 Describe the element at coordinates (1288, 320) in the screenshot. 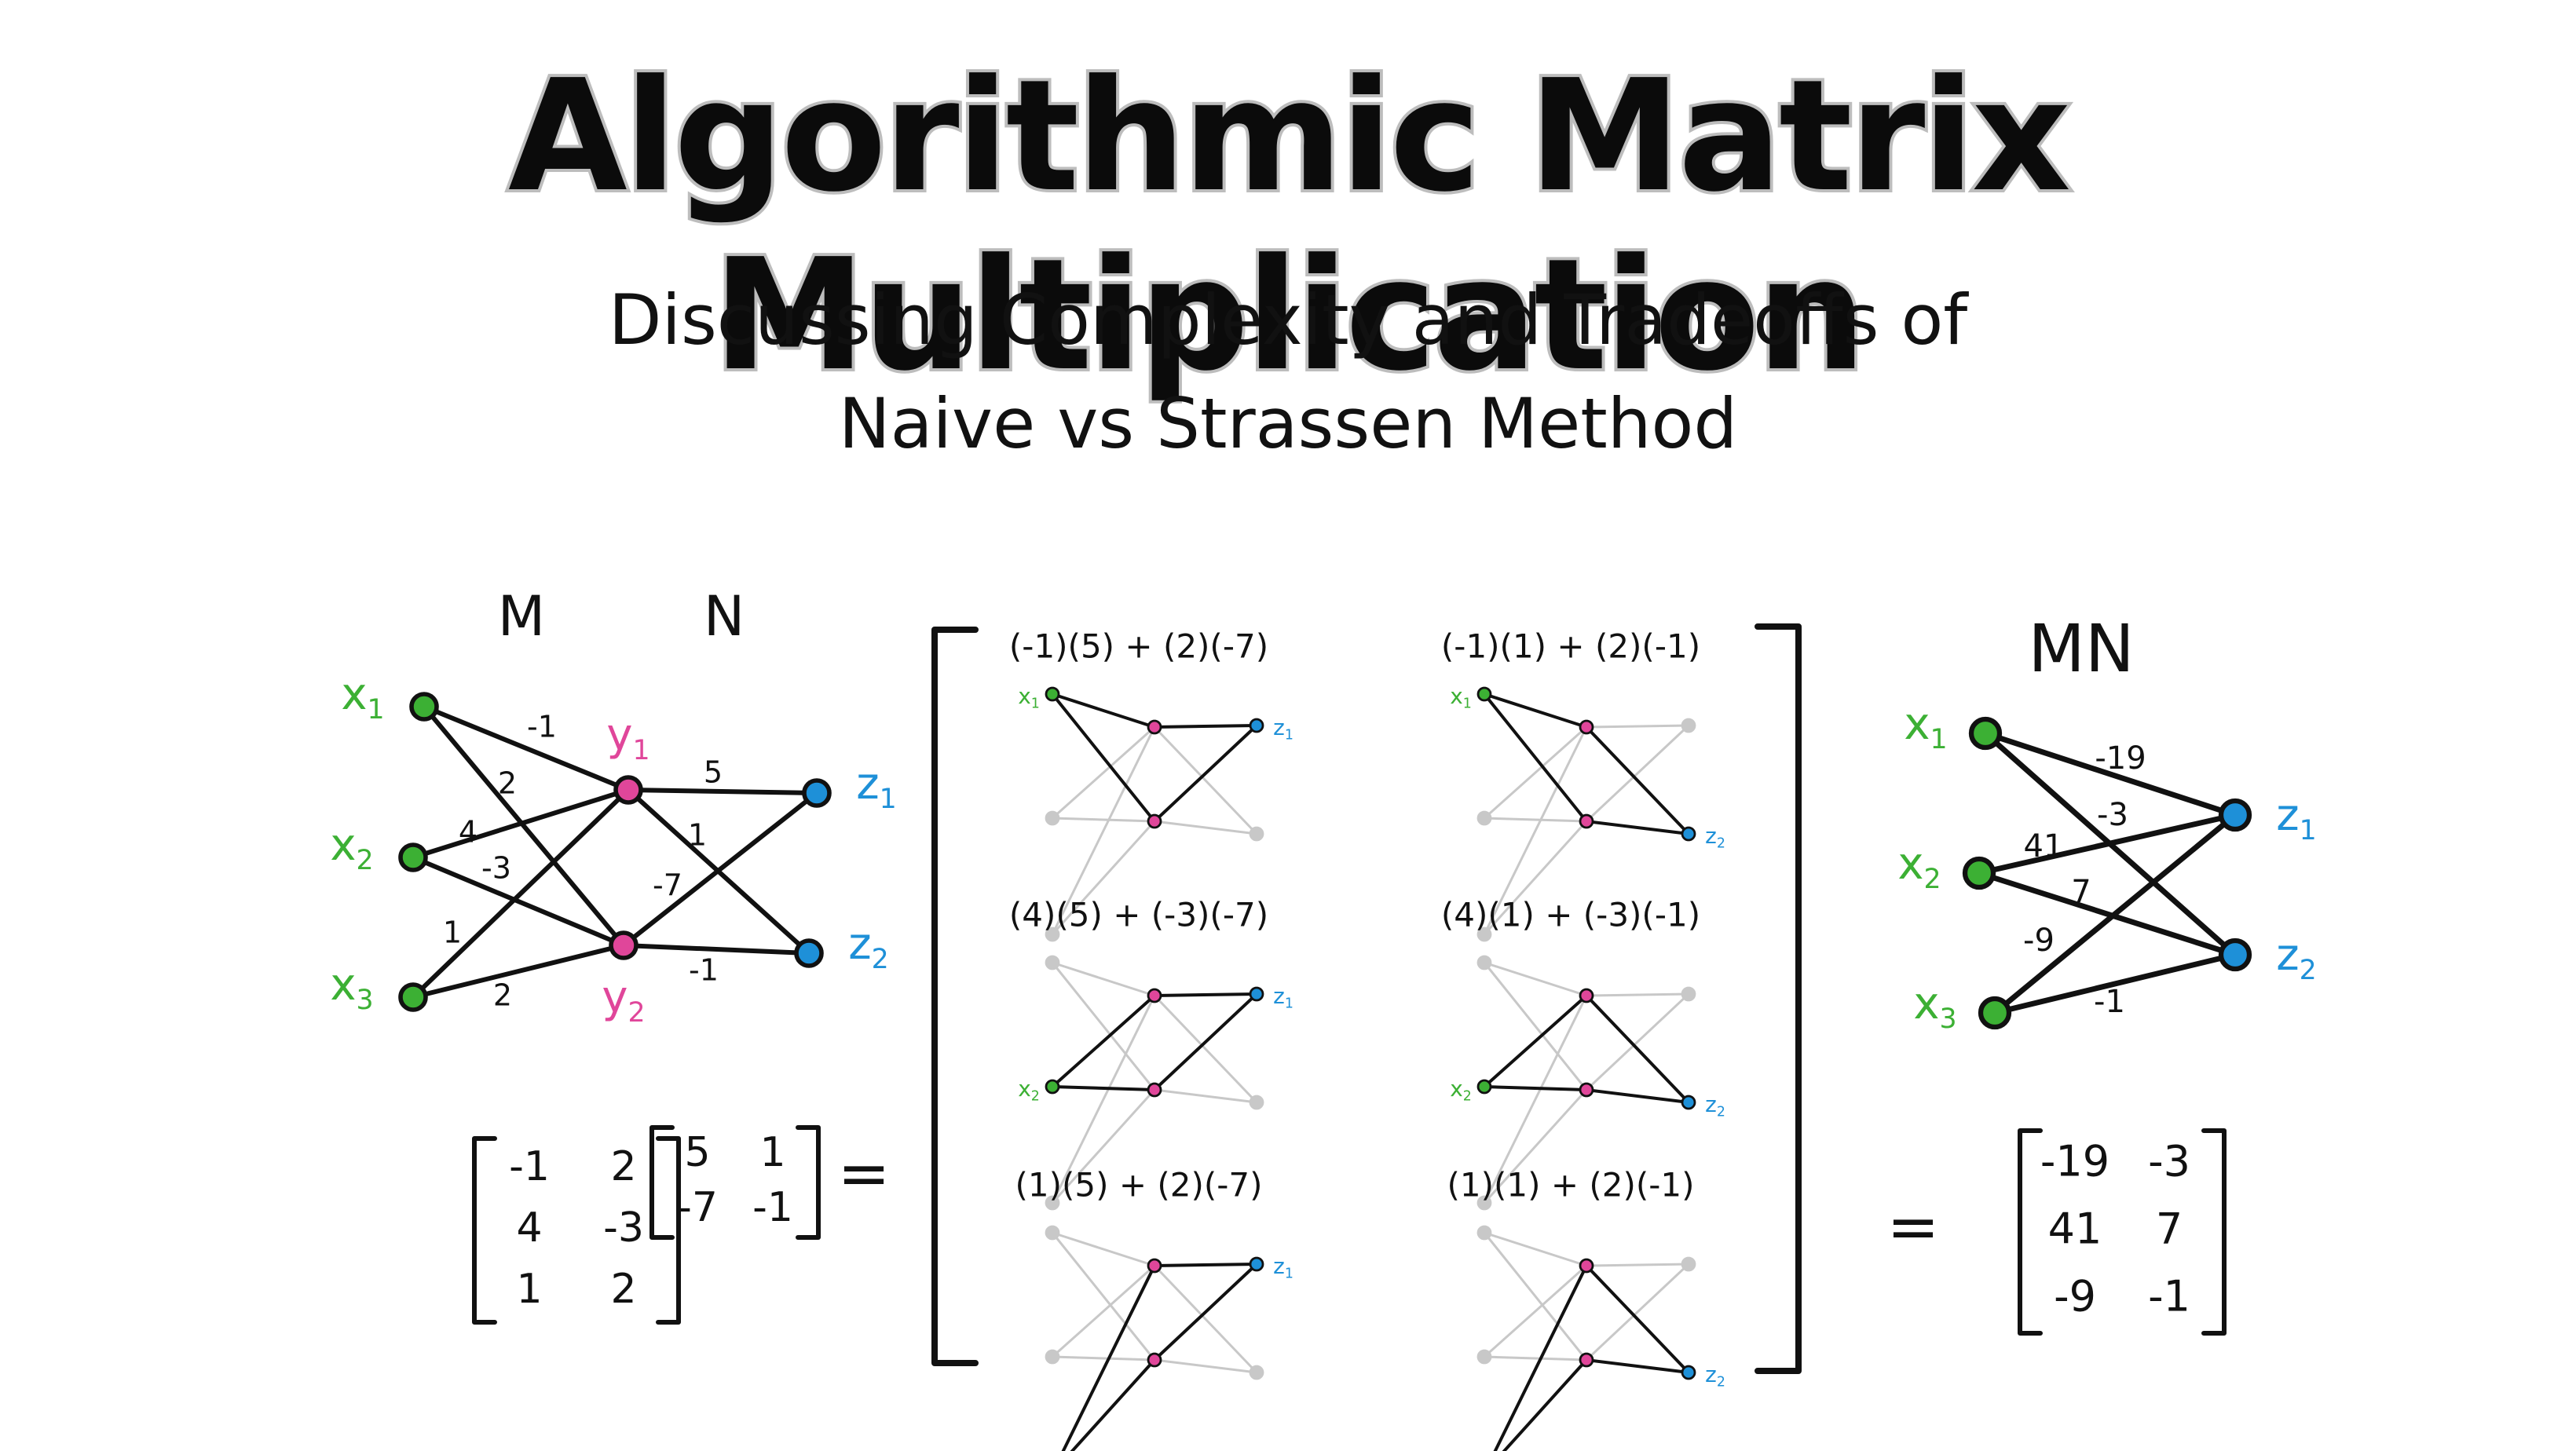

I see `subtitle-line-1: Discussing Complexity and Tradeoffs of` at that location.